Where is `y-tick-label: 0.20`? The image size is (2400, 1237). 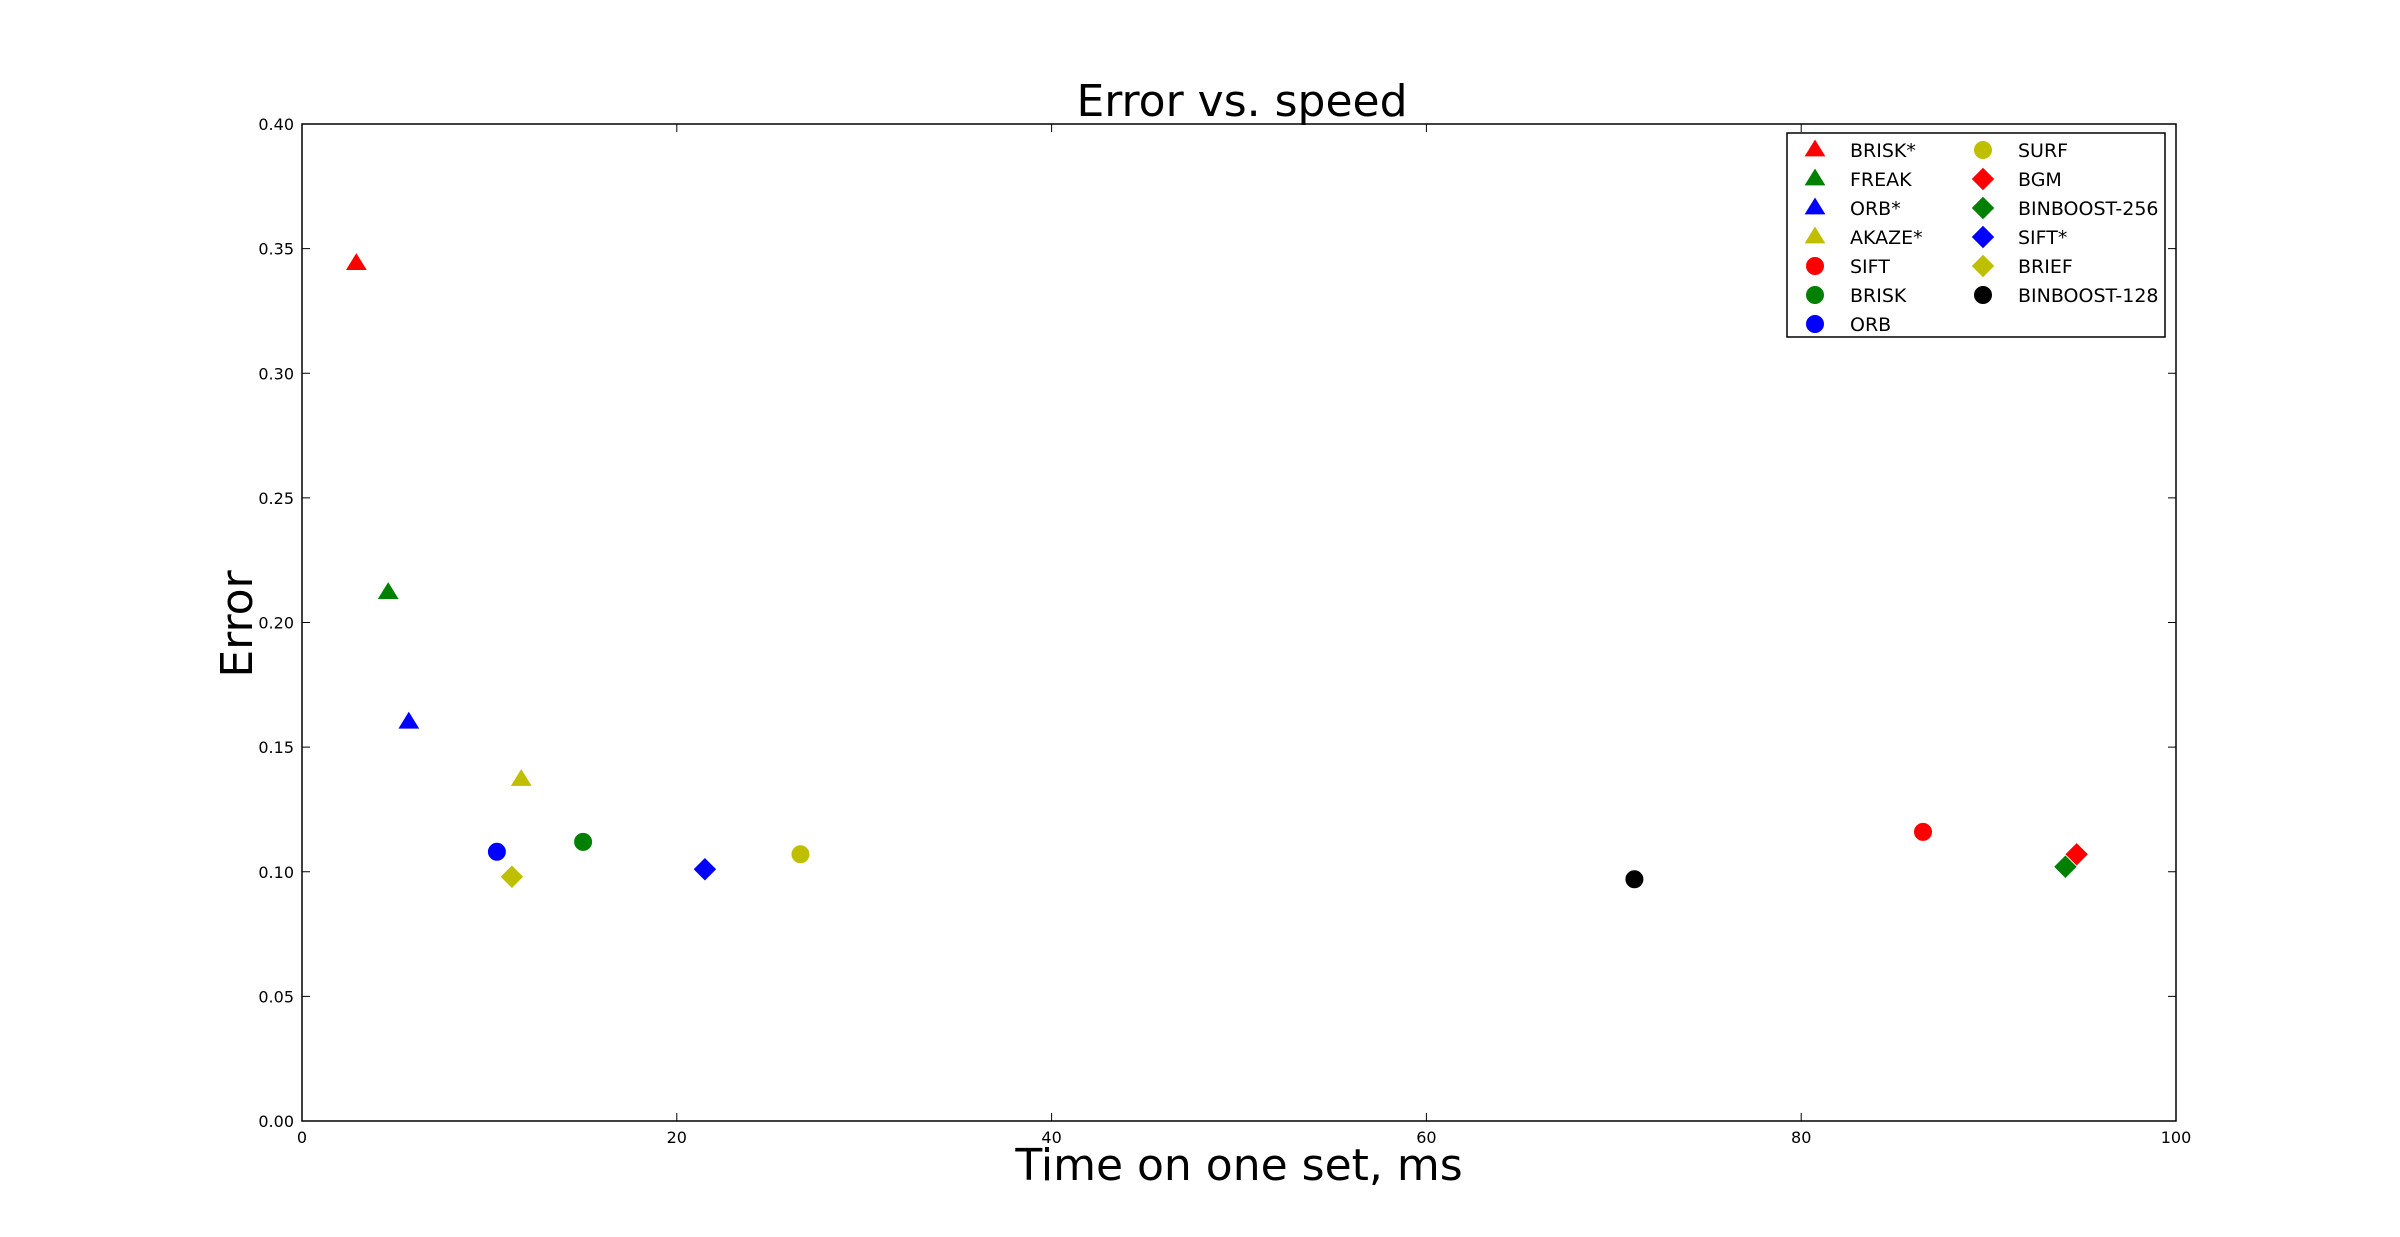 y-tick-label: 0.20 is located at coordinates (276, 623).